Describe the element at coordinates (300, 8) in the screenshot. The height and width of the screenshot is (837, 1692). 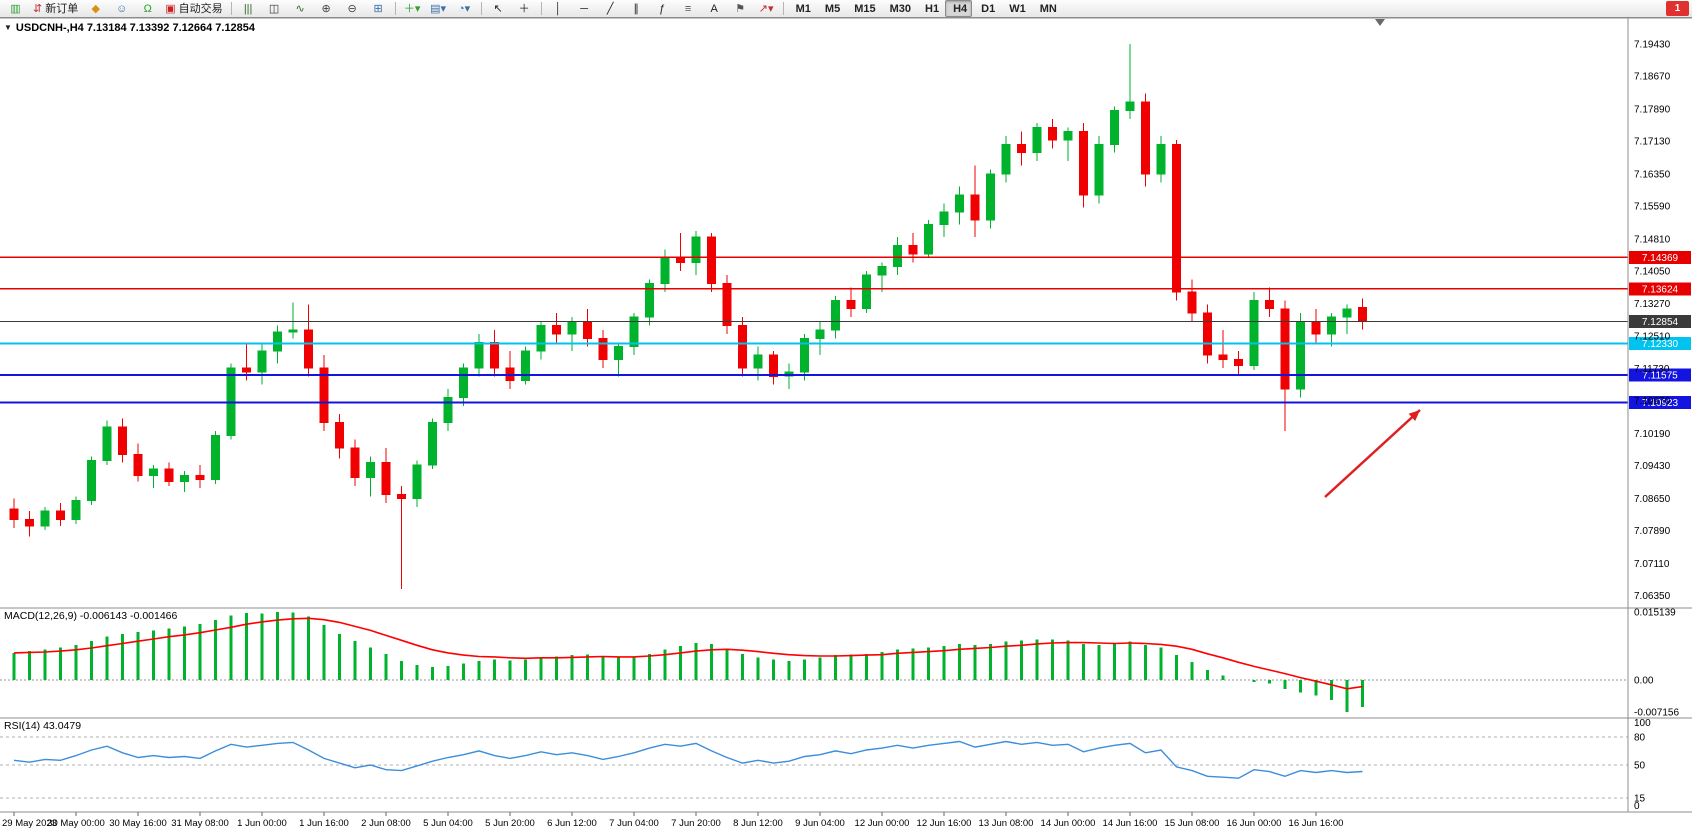
I see `line-chart-button: ∿` at that location.